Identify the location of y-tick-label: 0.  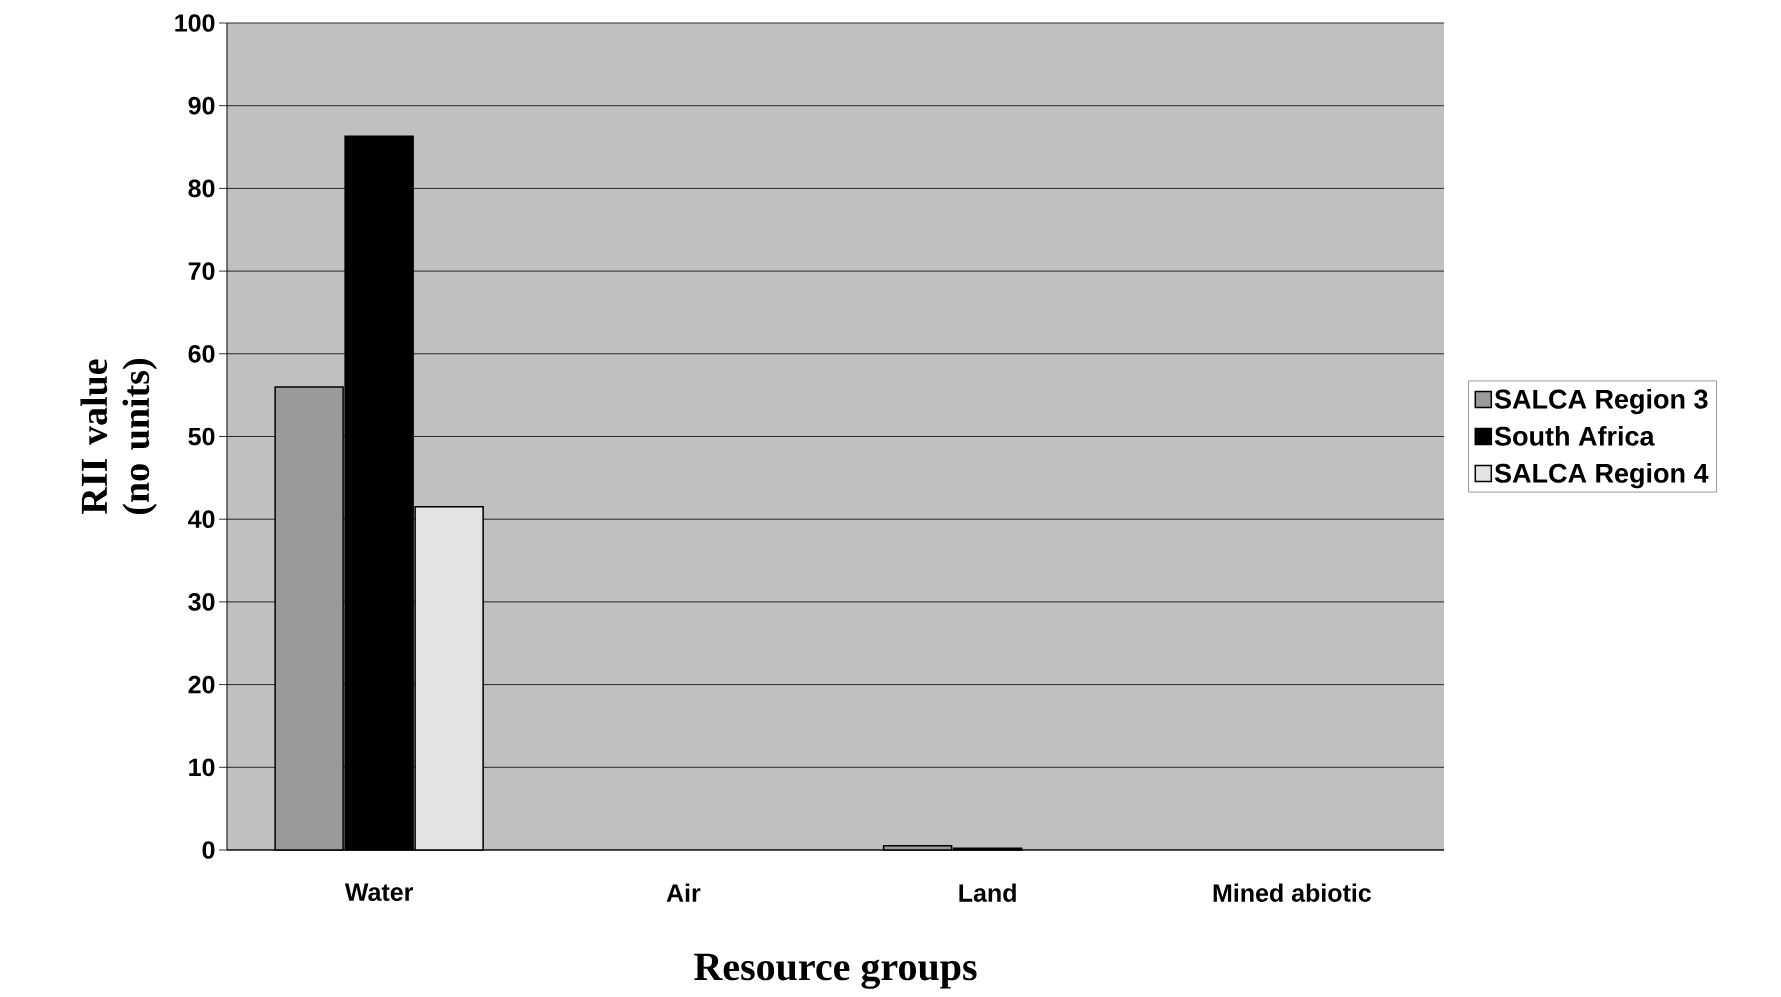
(208, 850).